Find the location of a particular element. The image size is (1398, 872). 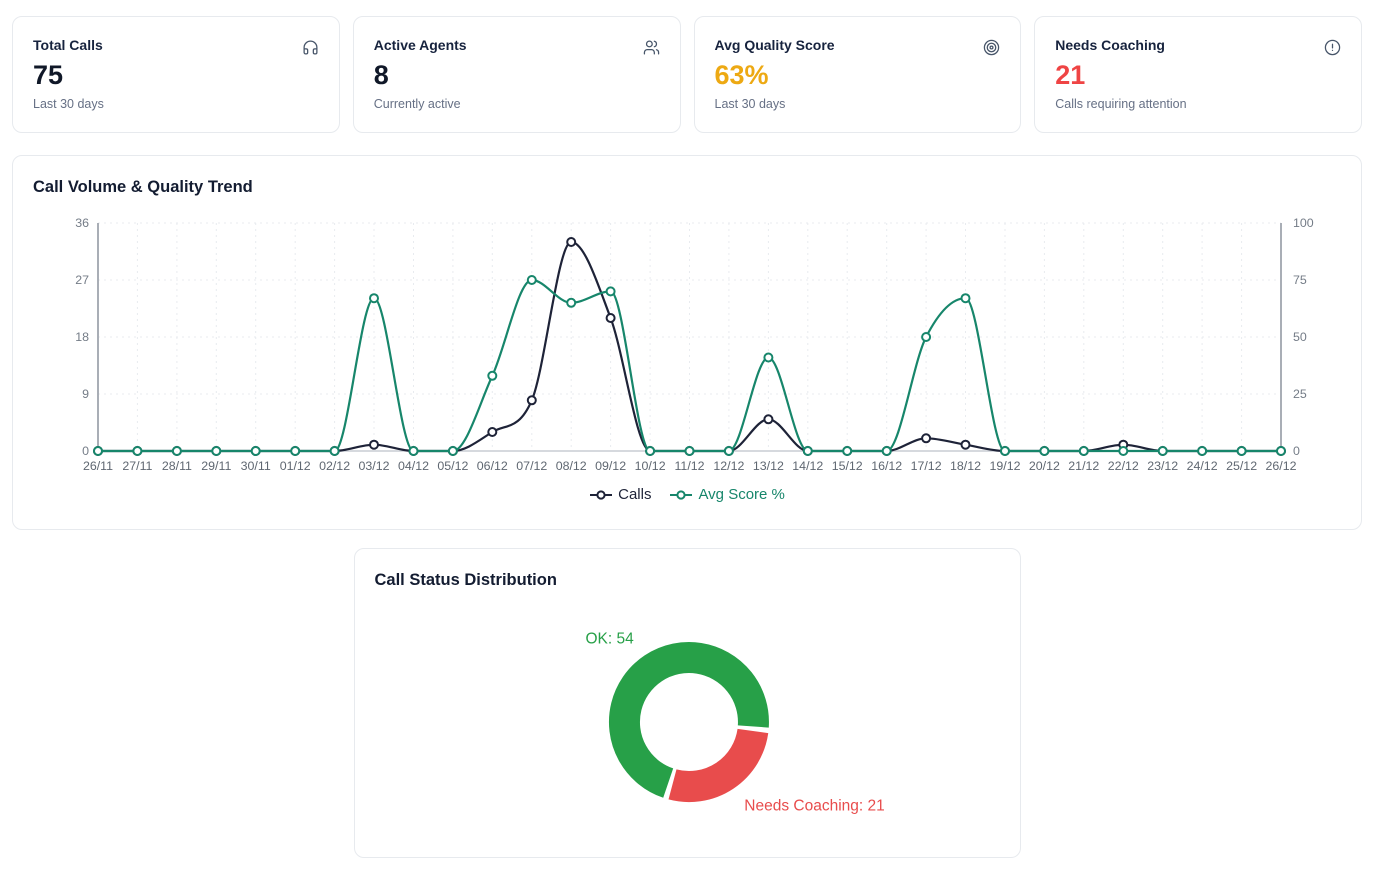

kpi-title: Needs Coaching is located at coordinates (1110, 45).